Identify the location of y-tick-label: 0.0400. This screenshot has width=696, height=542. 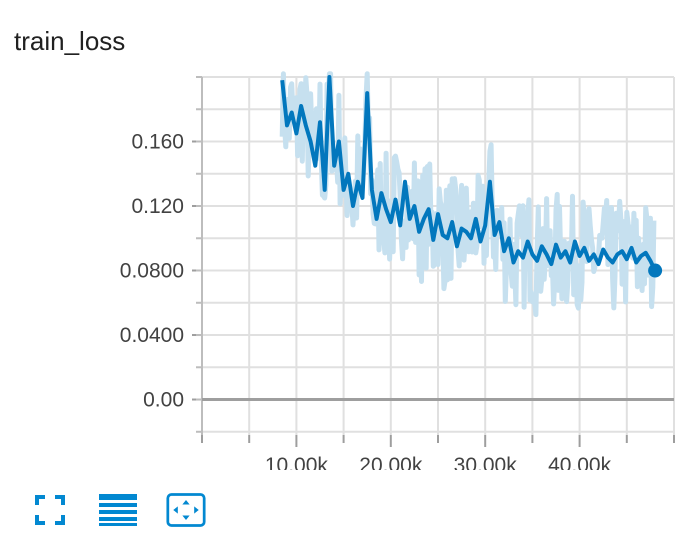
(152, 335).